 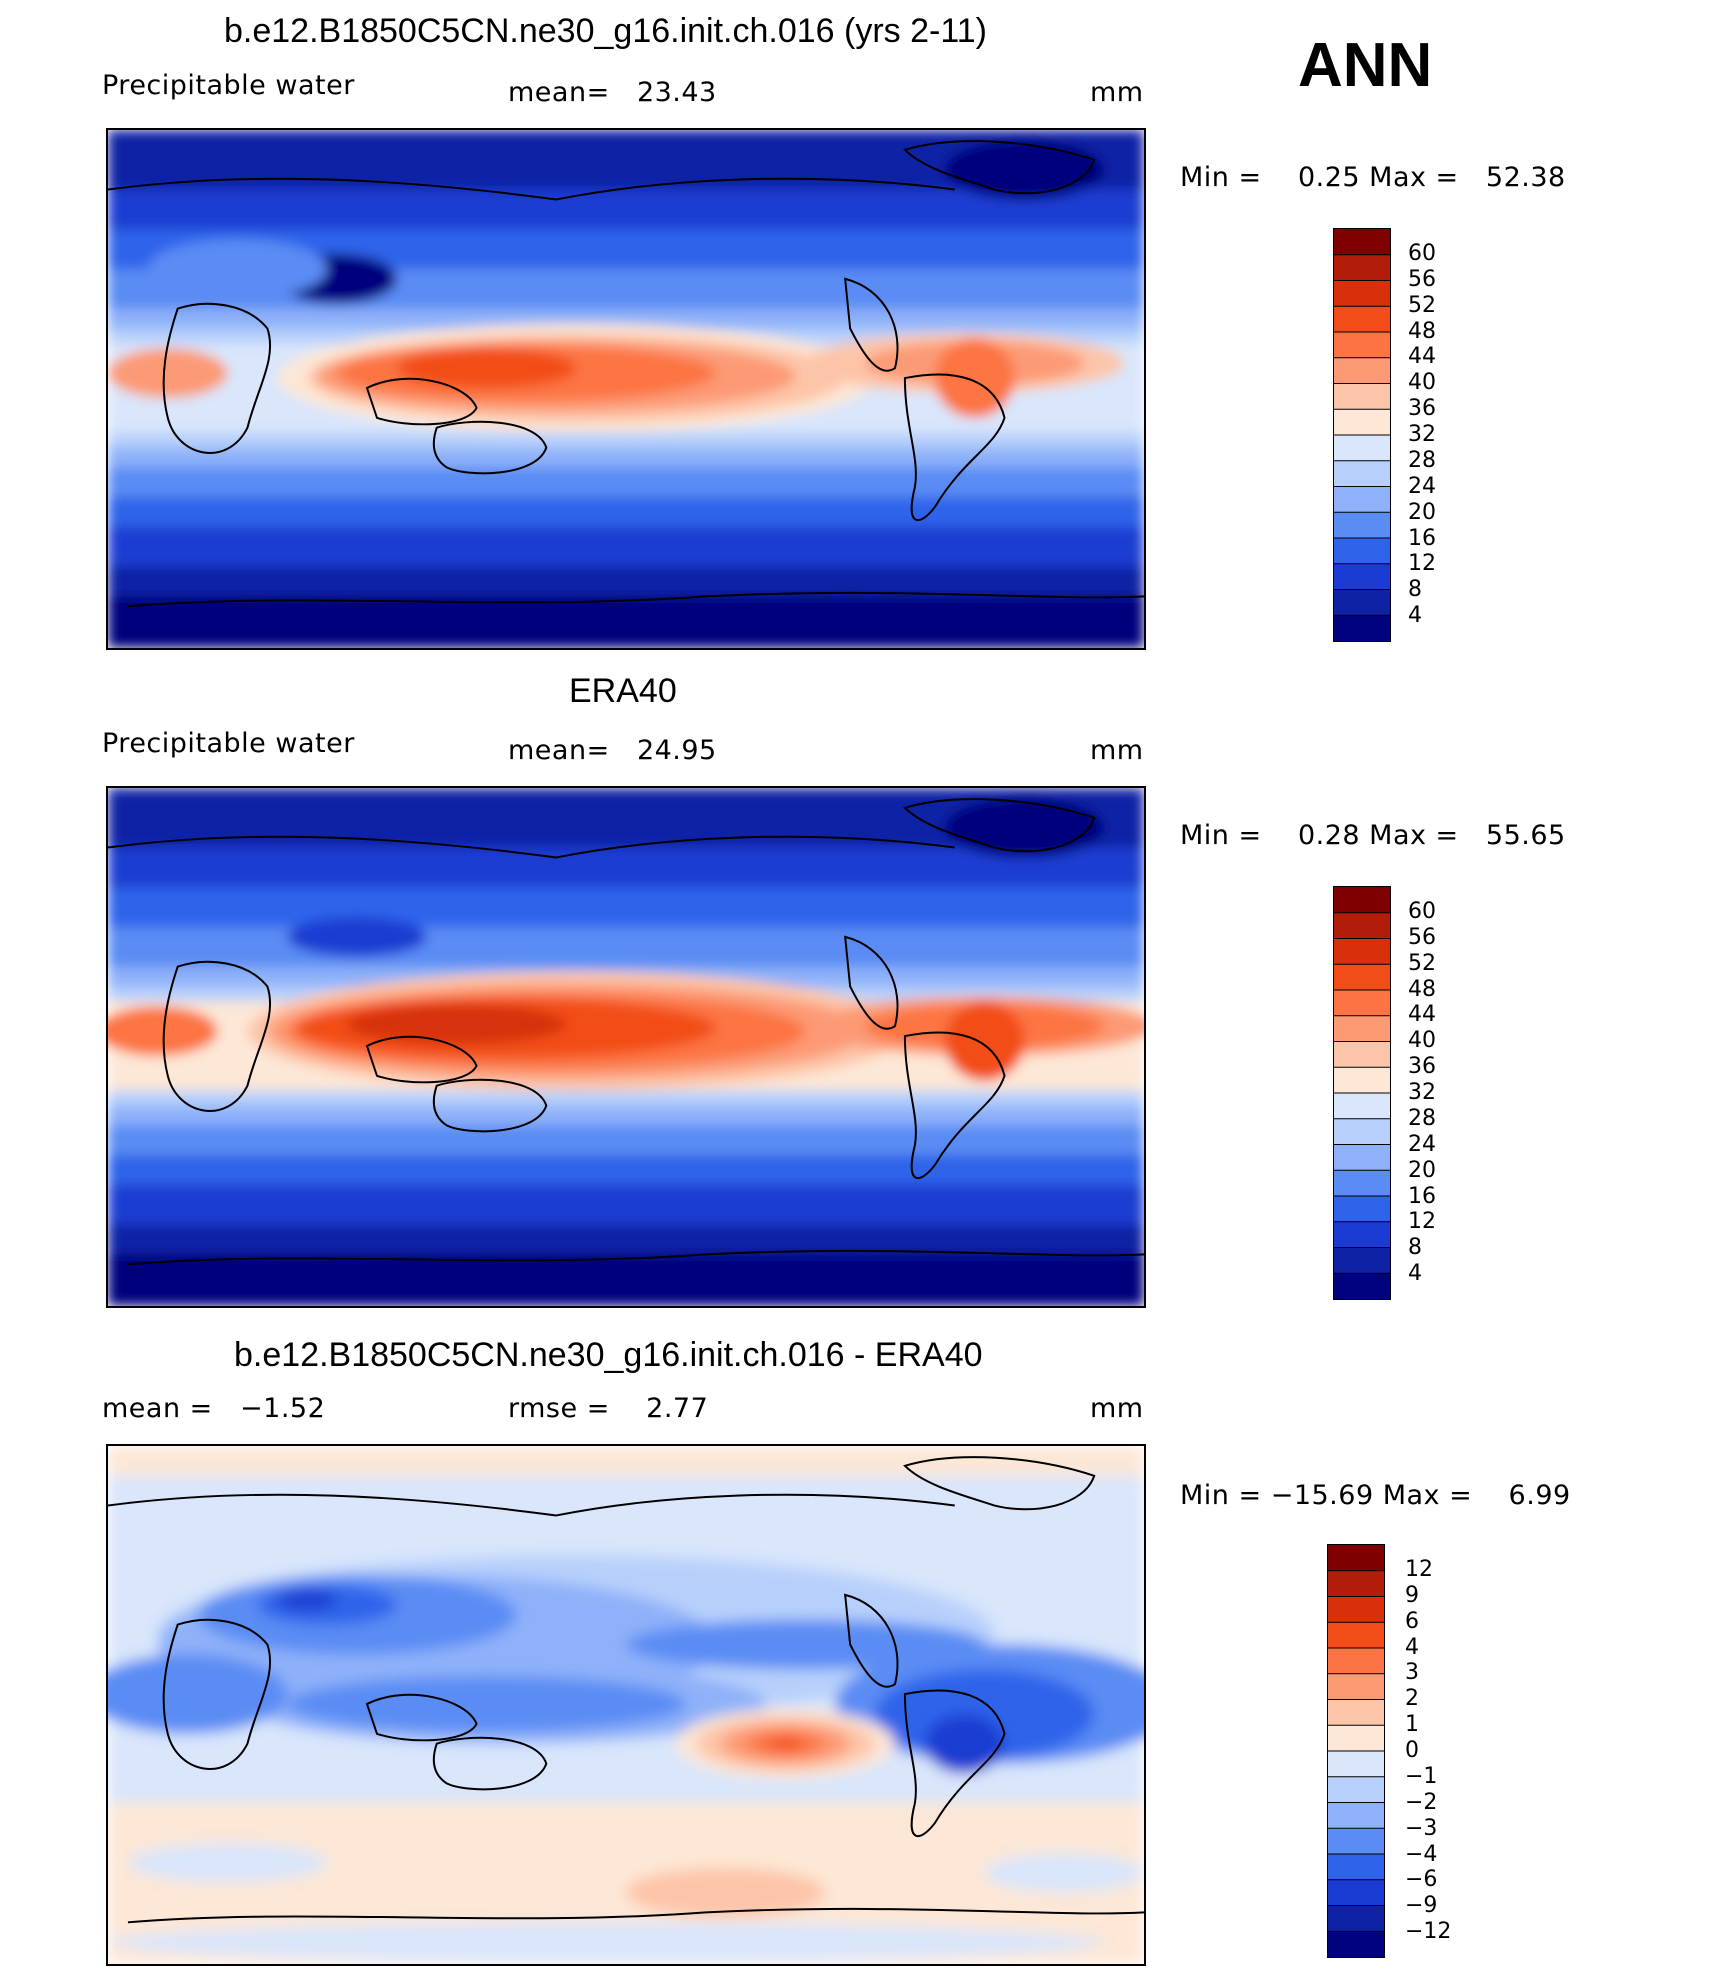 I want to click on panel-2-variable: Precipitable water, so click(x=228, y=743).